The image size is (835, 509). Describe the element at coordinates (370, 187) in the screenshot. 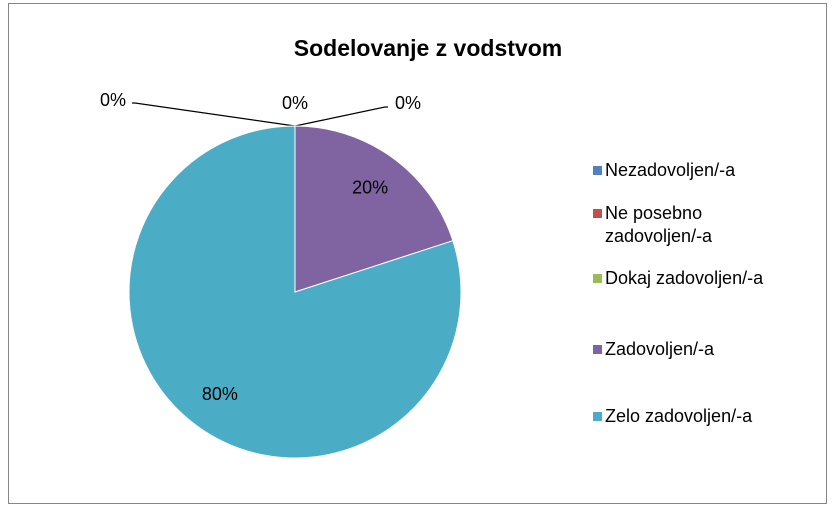

I see `data-label: 20%` at that location.